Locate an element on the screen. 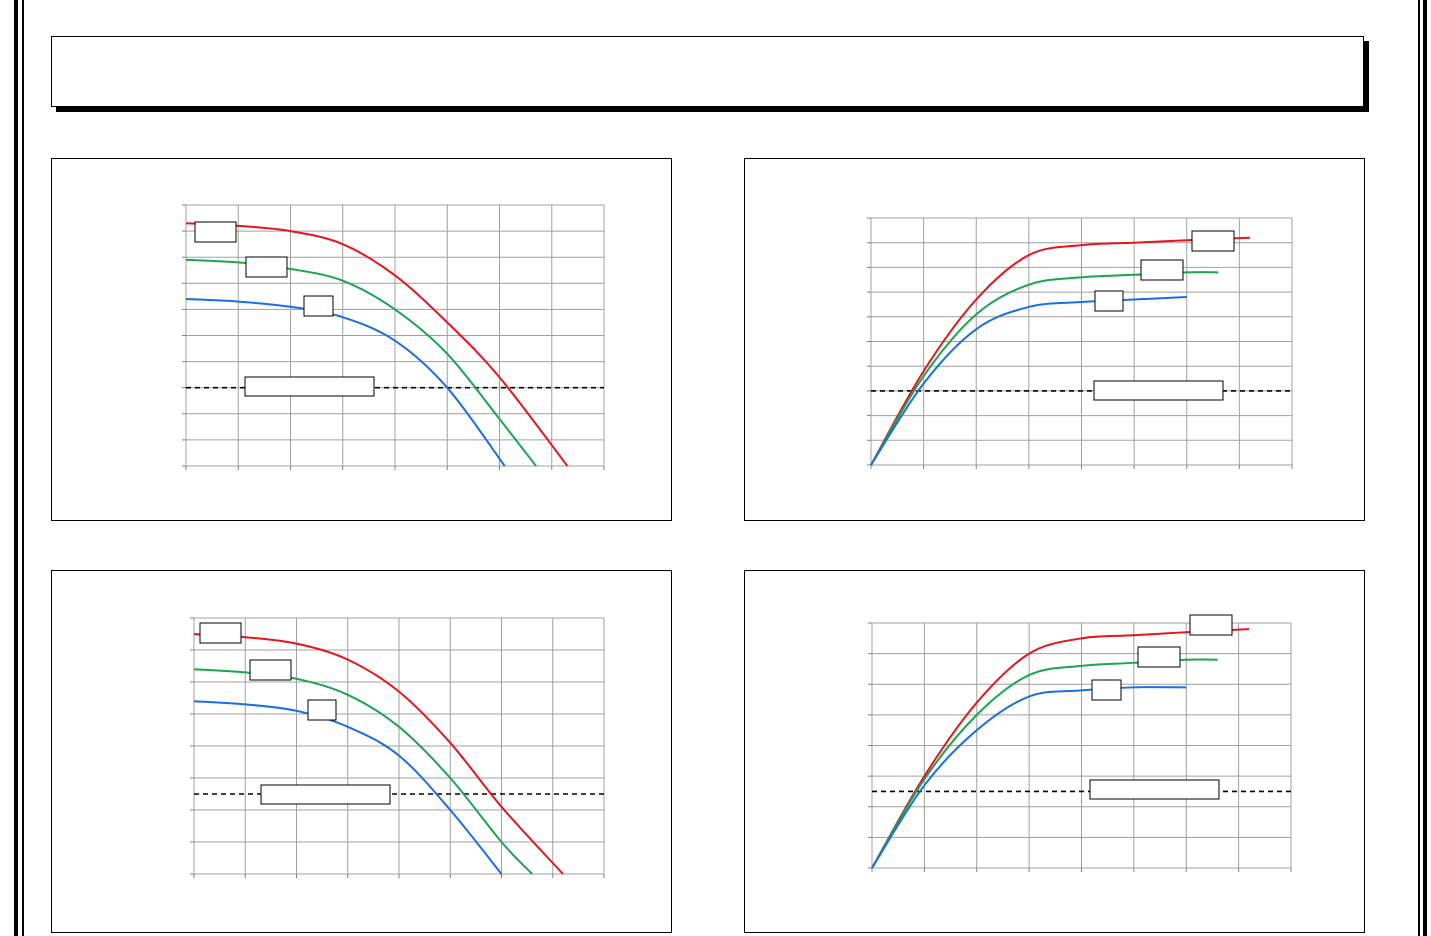 Image resolution: width=1431 pixels, height=936 pixels. title-banner is located at coordinates (707, 71).